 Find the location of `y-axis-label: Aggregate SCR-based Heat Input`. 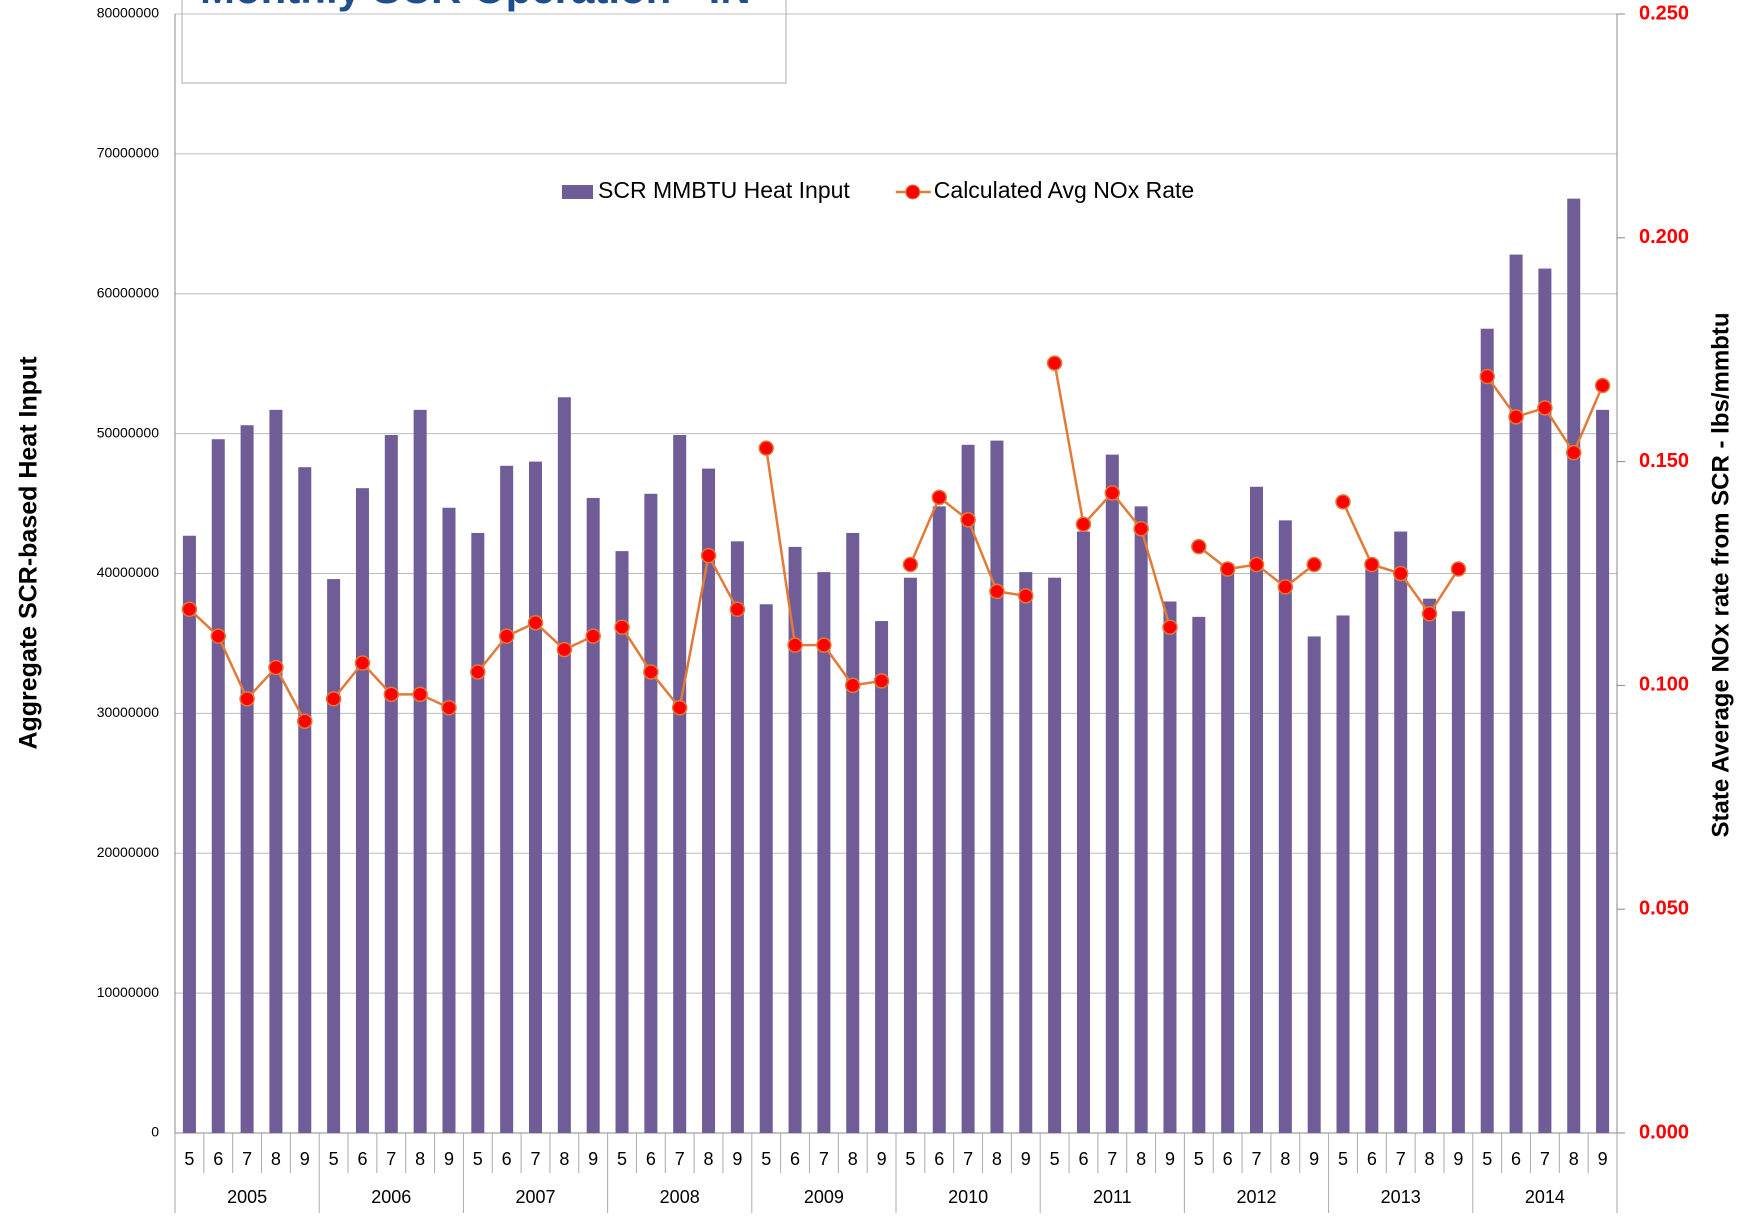

y-axis-label: Aggregate SCR-based Heat Input is located at coordinates (29, 553).